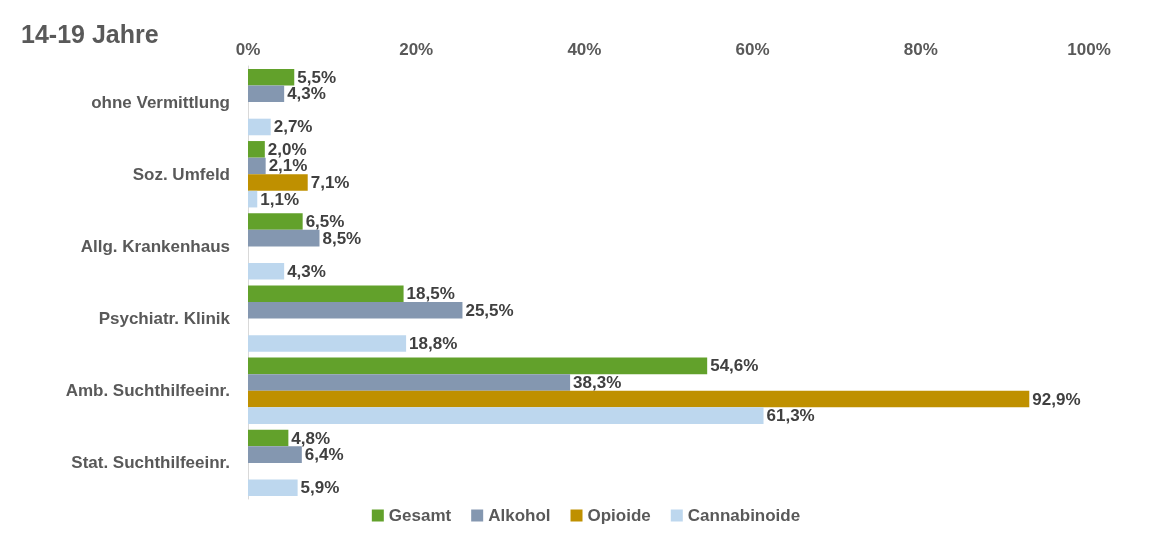  I want to click on data-label: 38,3%, so click(597, 382).